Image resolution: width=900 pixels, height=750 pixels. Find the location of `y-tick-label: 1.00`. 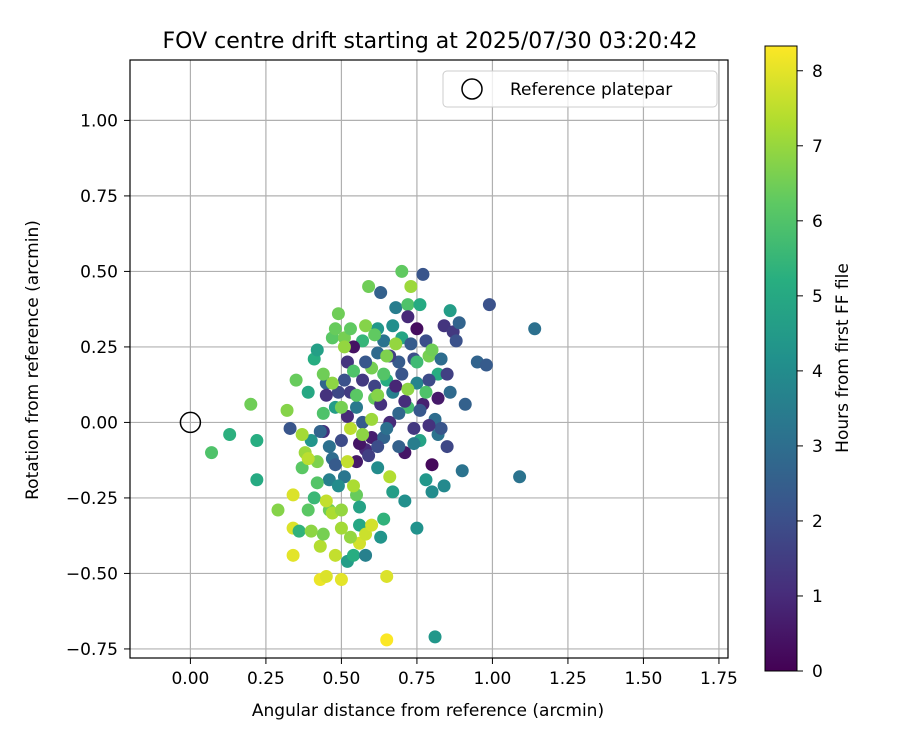

y-tick-label: 1.00 is located at coordinates (99, 121).